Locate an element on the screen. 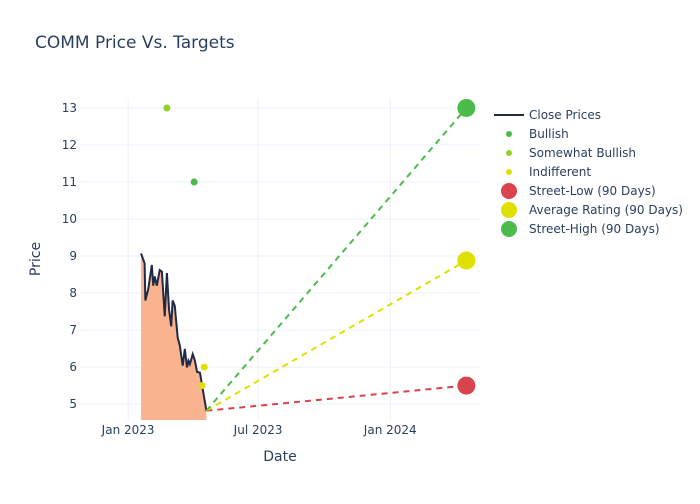  legend-label: Indifferent is located at coordinates (560, 172).